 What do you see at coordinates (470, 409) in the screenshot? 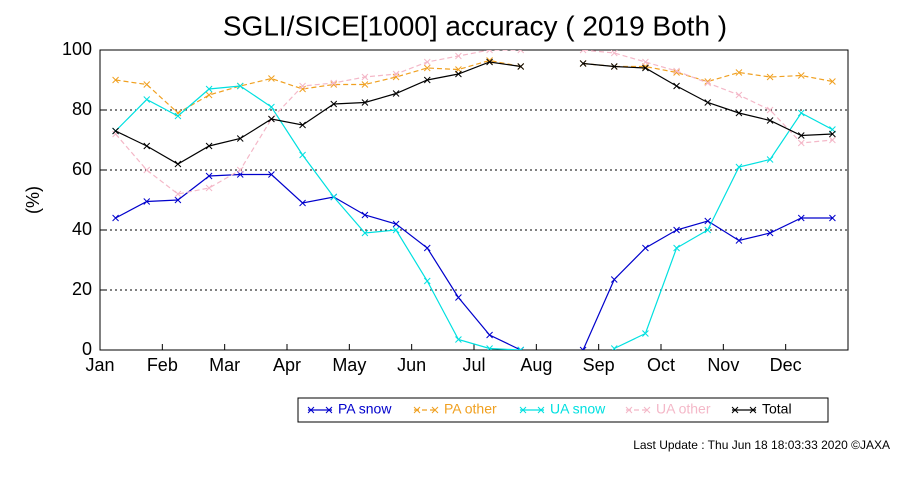
I see `legend-label: PA other` at bounding box center [470, 409].